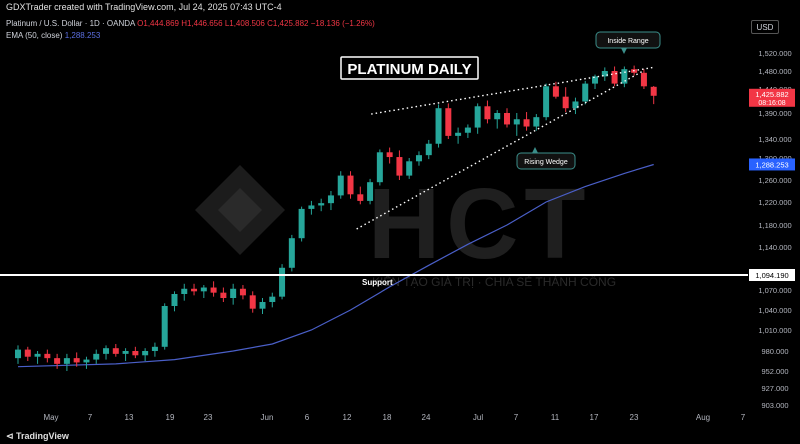 This screenshot has height=444, width=800. I want to click on x-tick-label: 23, so click(208, 417).